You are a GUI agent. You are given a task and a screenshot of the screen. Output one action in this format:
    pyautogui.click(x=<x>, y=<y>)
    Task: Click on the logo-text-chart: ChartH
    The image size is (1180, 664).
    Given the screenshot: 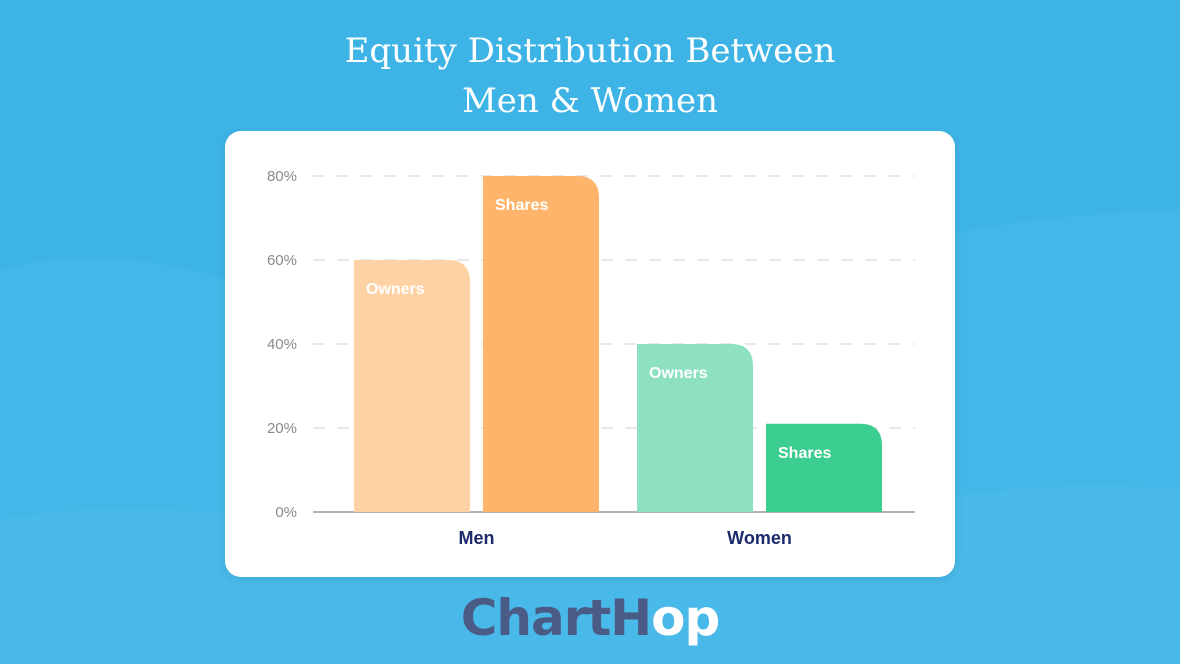 What is the action you would take?
    pyautogui.click(x=556, y=618)
    